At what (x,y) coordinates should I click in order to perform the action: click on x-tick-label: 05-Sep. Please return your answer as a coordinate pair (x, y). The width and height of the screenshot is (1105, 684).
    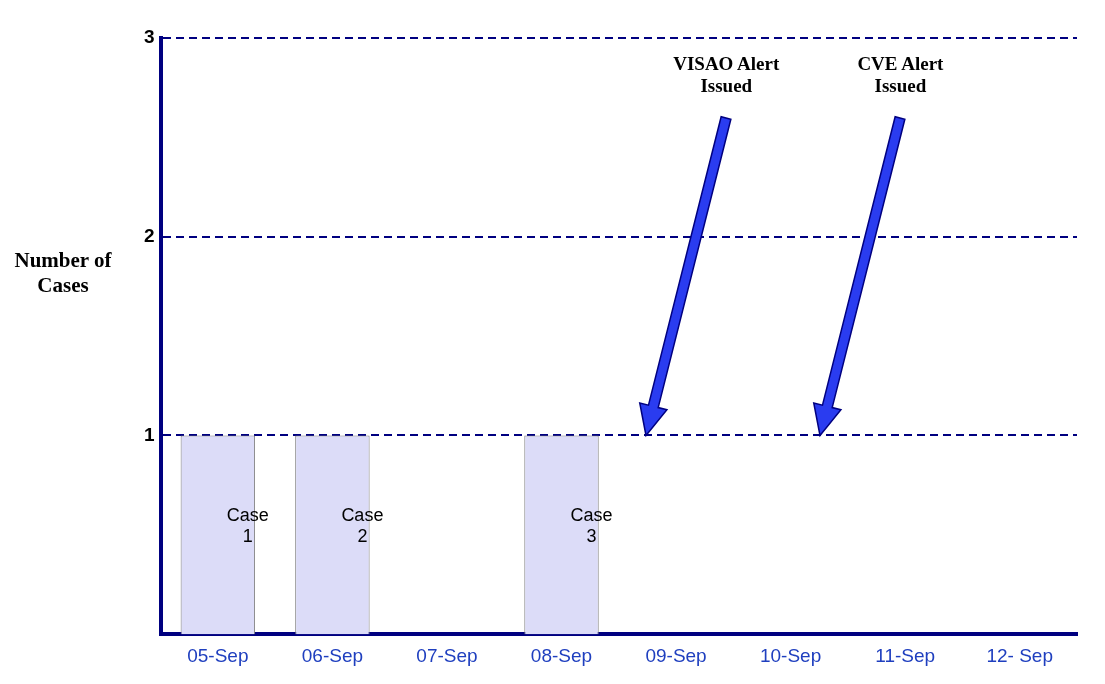
    Looking at the image, I should click on (218, 655).